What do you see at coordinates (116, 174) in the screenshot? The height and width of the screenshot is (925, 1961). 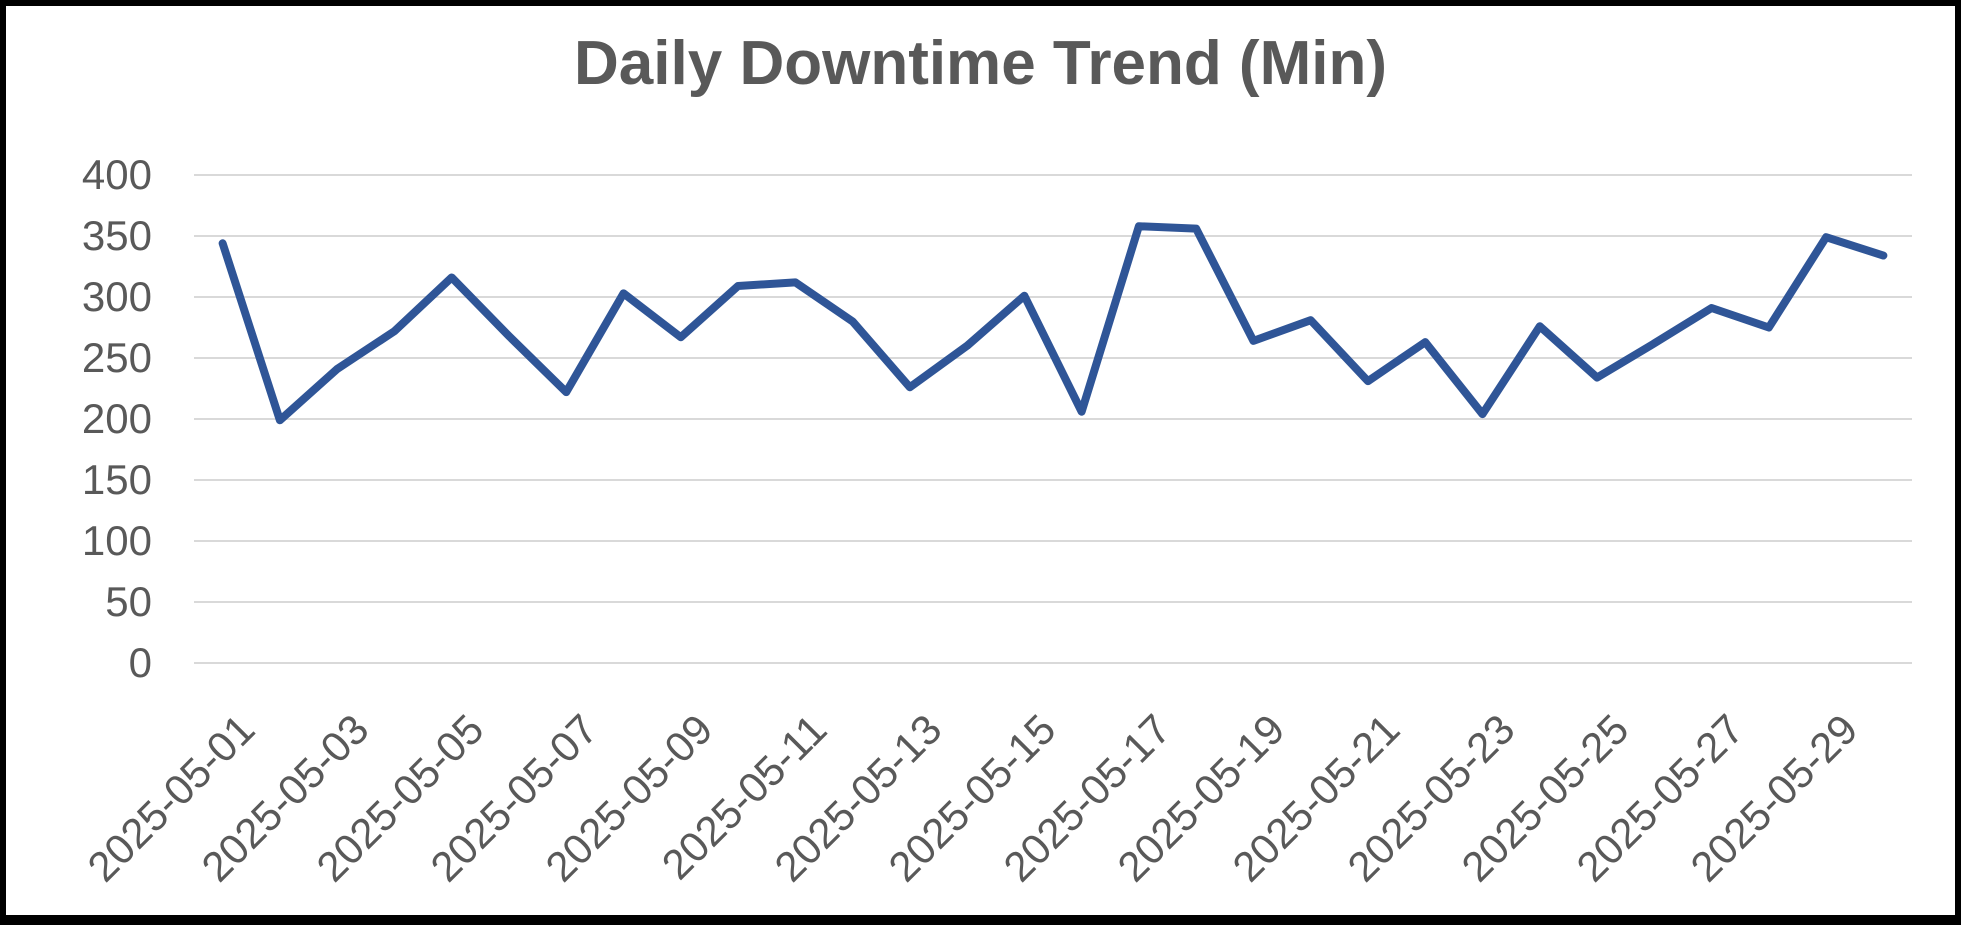 I see `y-axis-tick-label: 400` at bounding box center [116, 174].